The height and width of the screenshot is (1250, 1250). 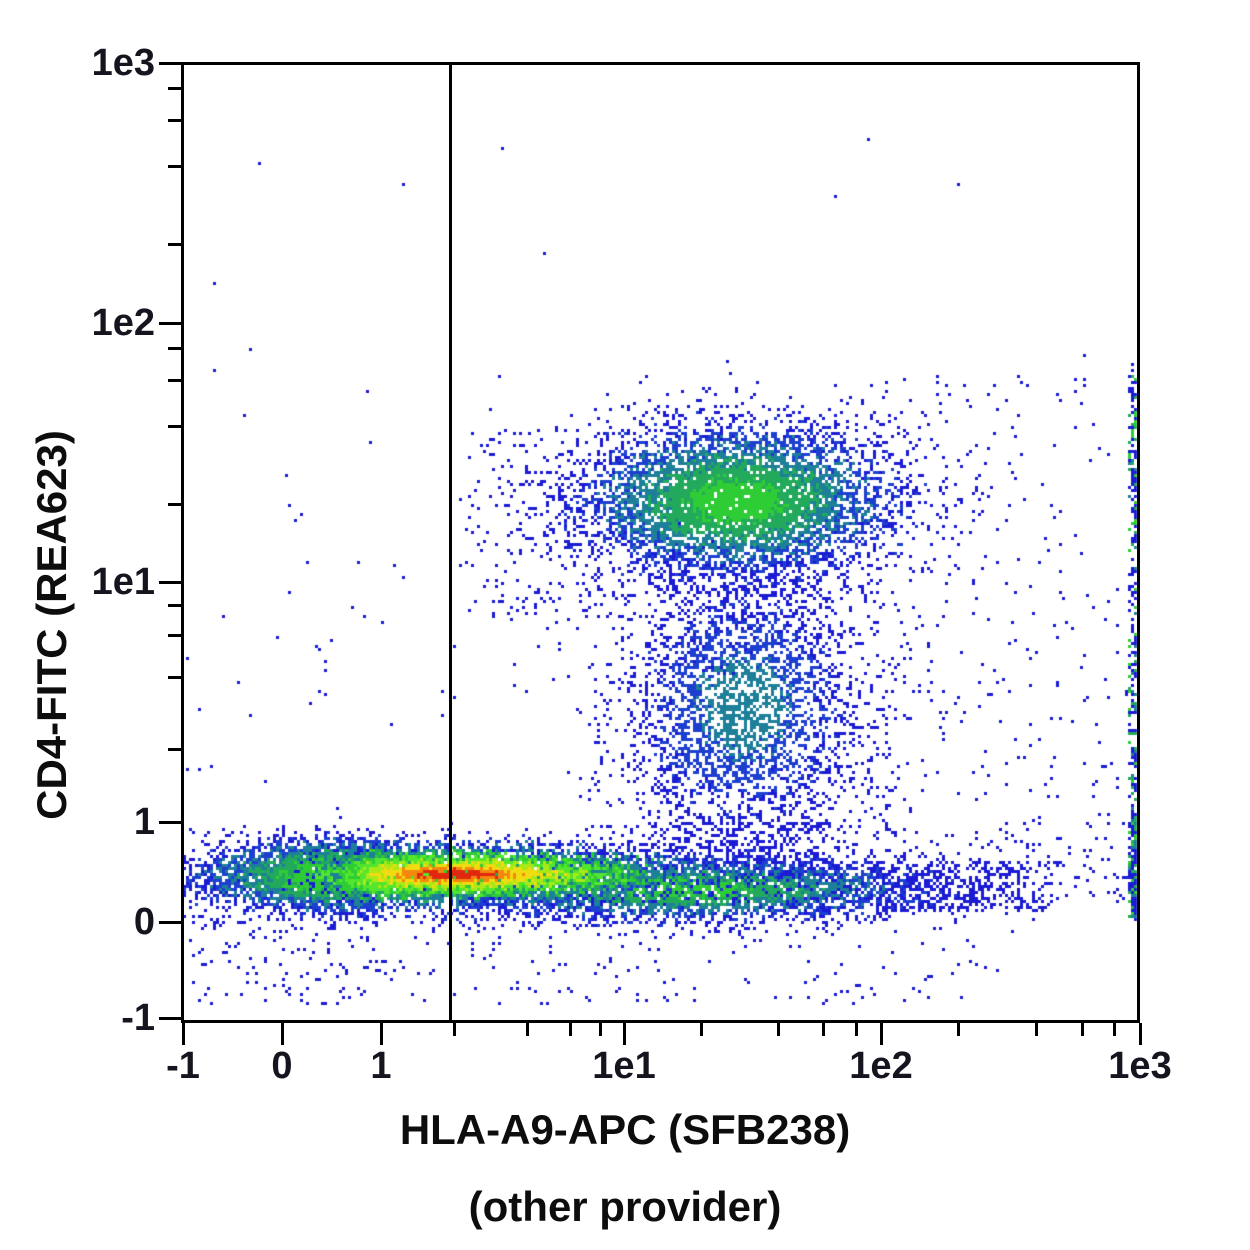 I want to click on x-axis-title: HLA-A9-APC (SFB238), so click(x=625, y=1129).